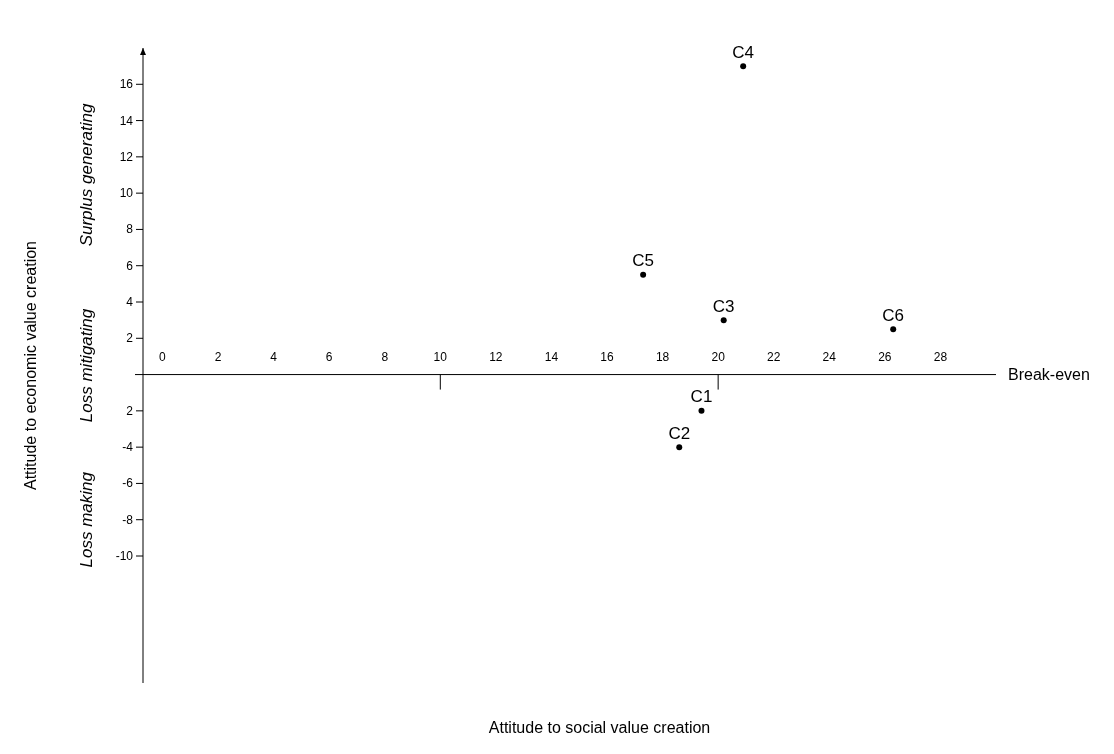 The width and height of the screenshot is (1114, 754). Describe the element at coordinates (274, 356) in the screenshot. I see `x-tick-label: 4` at that location.